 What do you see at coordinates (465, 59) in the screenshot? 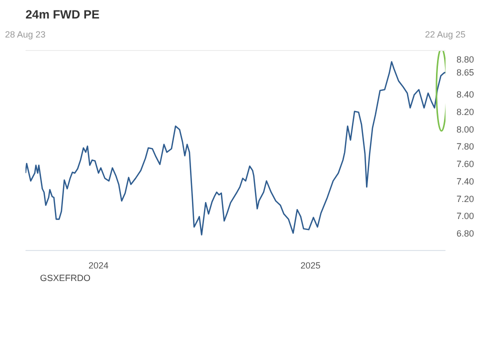
I see `y-tick-label: 8.80` at bounding box center [465, 59].